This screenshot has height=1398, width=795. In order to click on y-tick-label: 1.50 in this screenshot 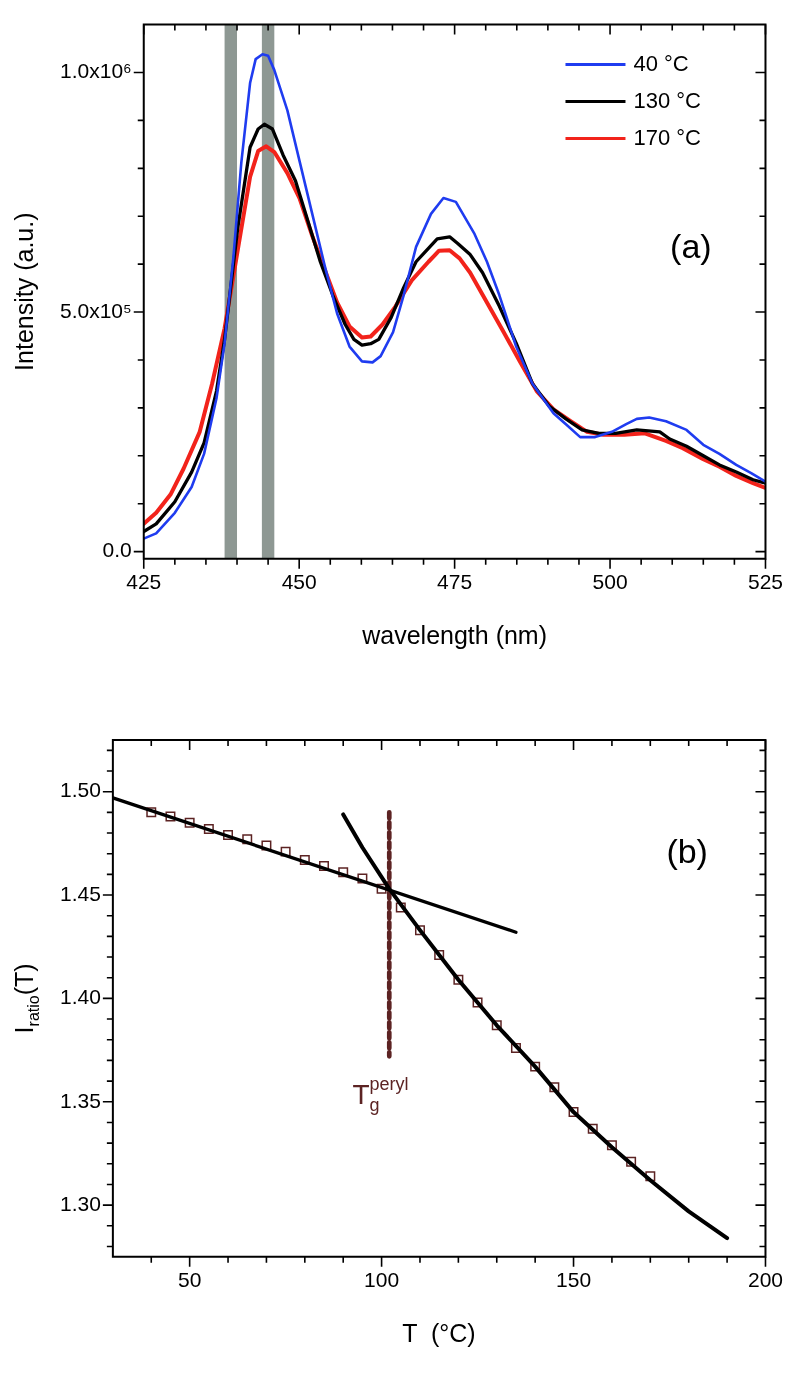, I will do `click(80, 790)`.